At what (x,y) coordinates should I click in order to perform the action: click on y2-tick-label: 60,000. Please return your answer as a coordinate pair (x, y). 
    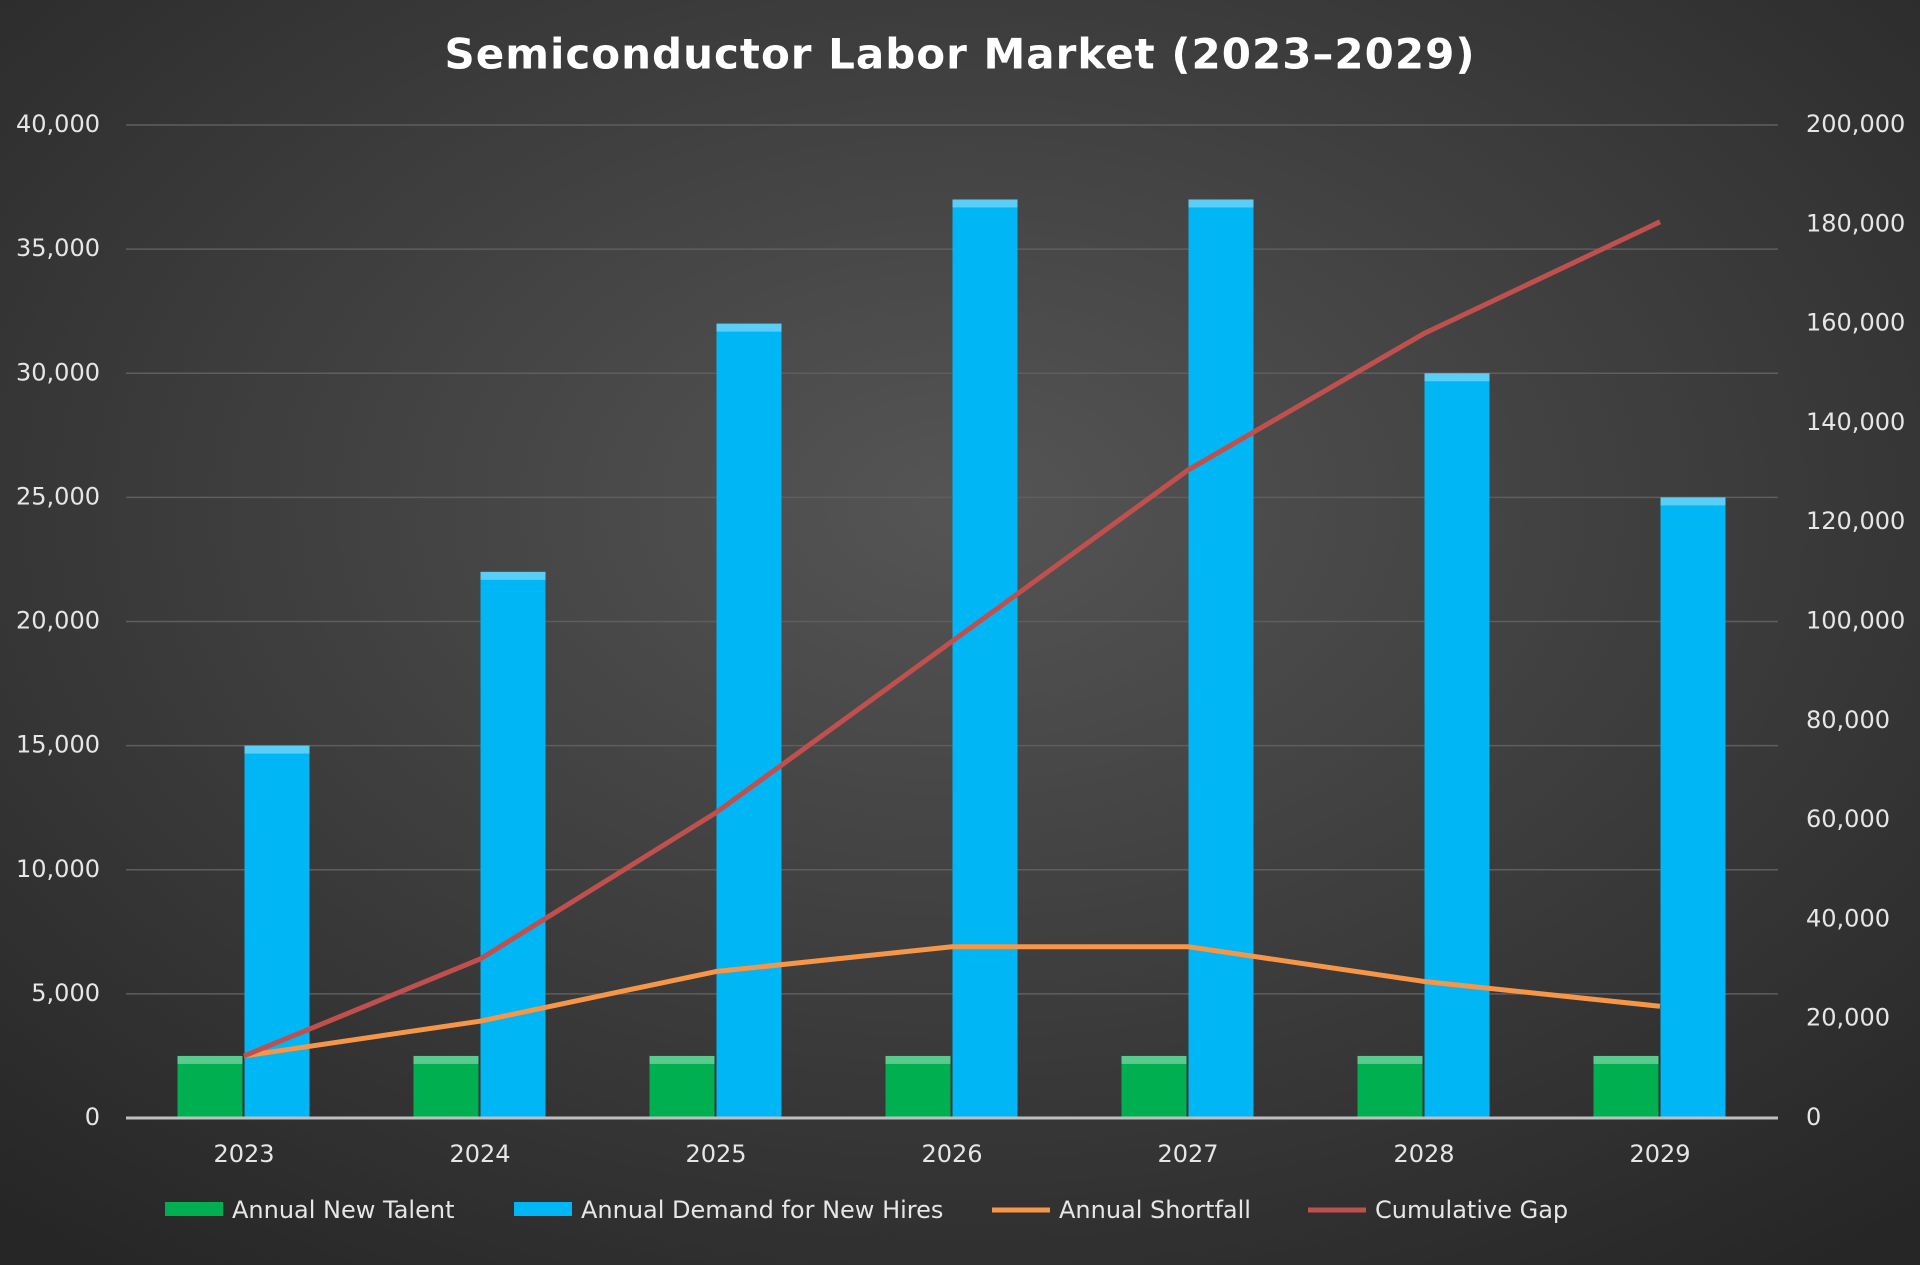
    Looking at the image, I should click on (1848, 819).